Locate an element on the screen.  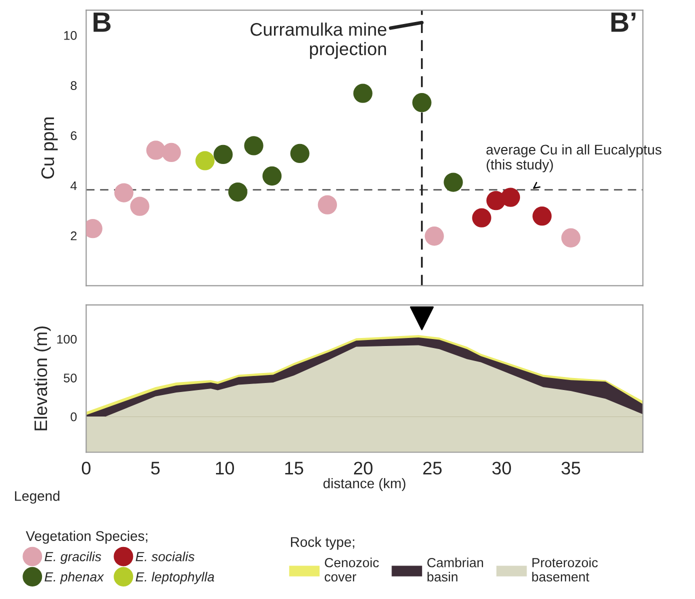
x-tick-label: 35 is located at coordinates (571, 468).